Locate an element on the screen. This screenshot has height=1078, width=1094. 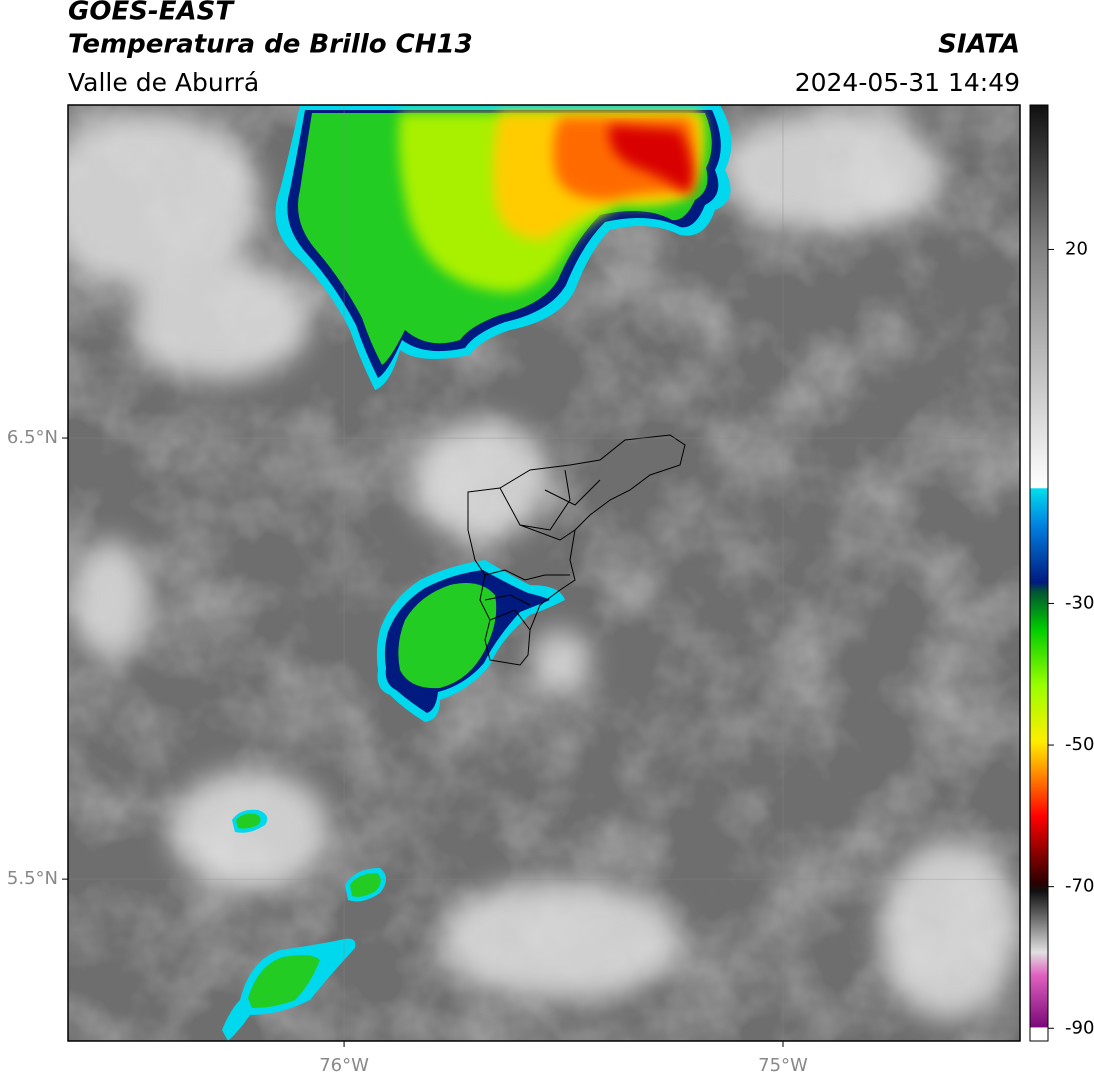
colorbar-tick-label: -90 is located at coordinates (1079, 1027).